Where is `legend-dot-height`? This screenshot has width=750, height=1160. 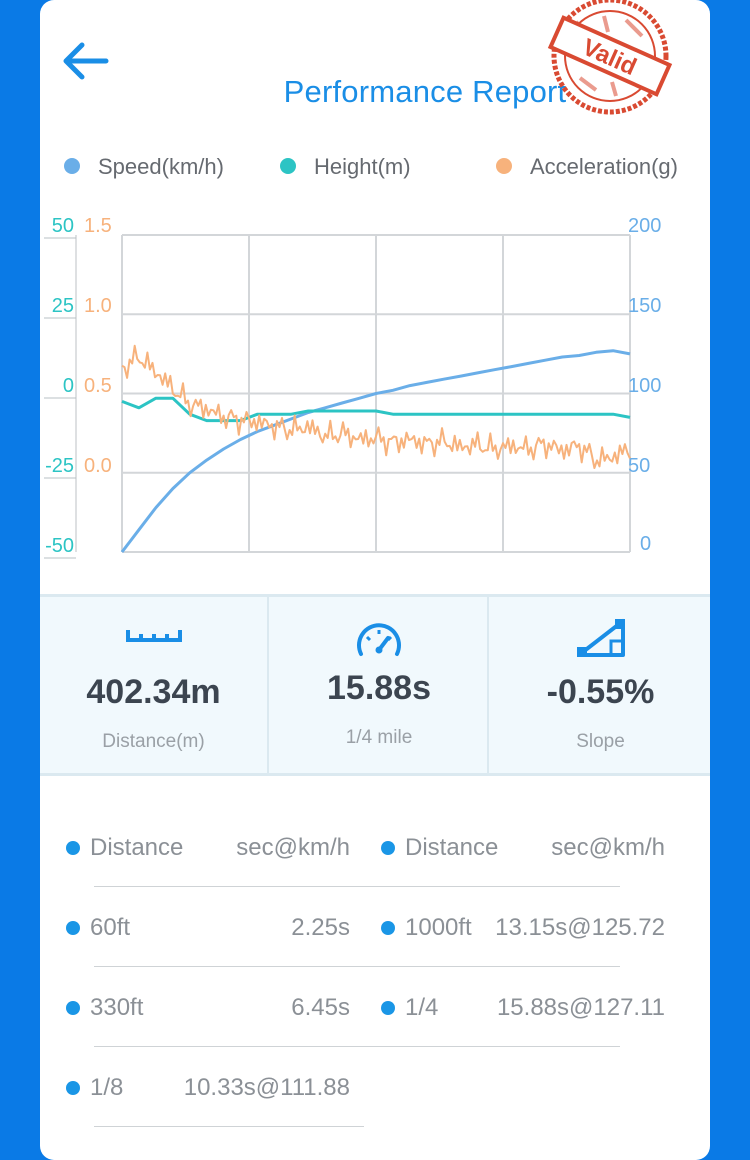 legend-dot-height is located at coordinates (288, 166).